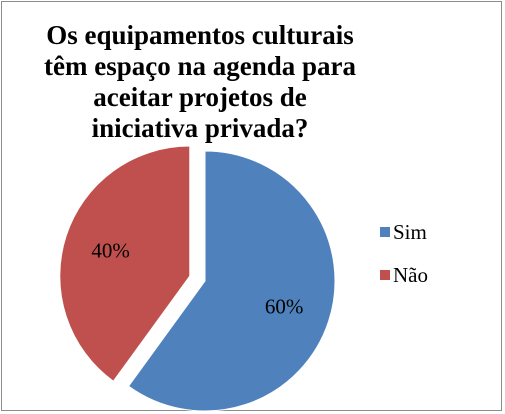 This screenshot has width=505, height=414. Describe the element at coordinates (110, 250) in the screenshot. I see `data-label-no: 40%` at that location.